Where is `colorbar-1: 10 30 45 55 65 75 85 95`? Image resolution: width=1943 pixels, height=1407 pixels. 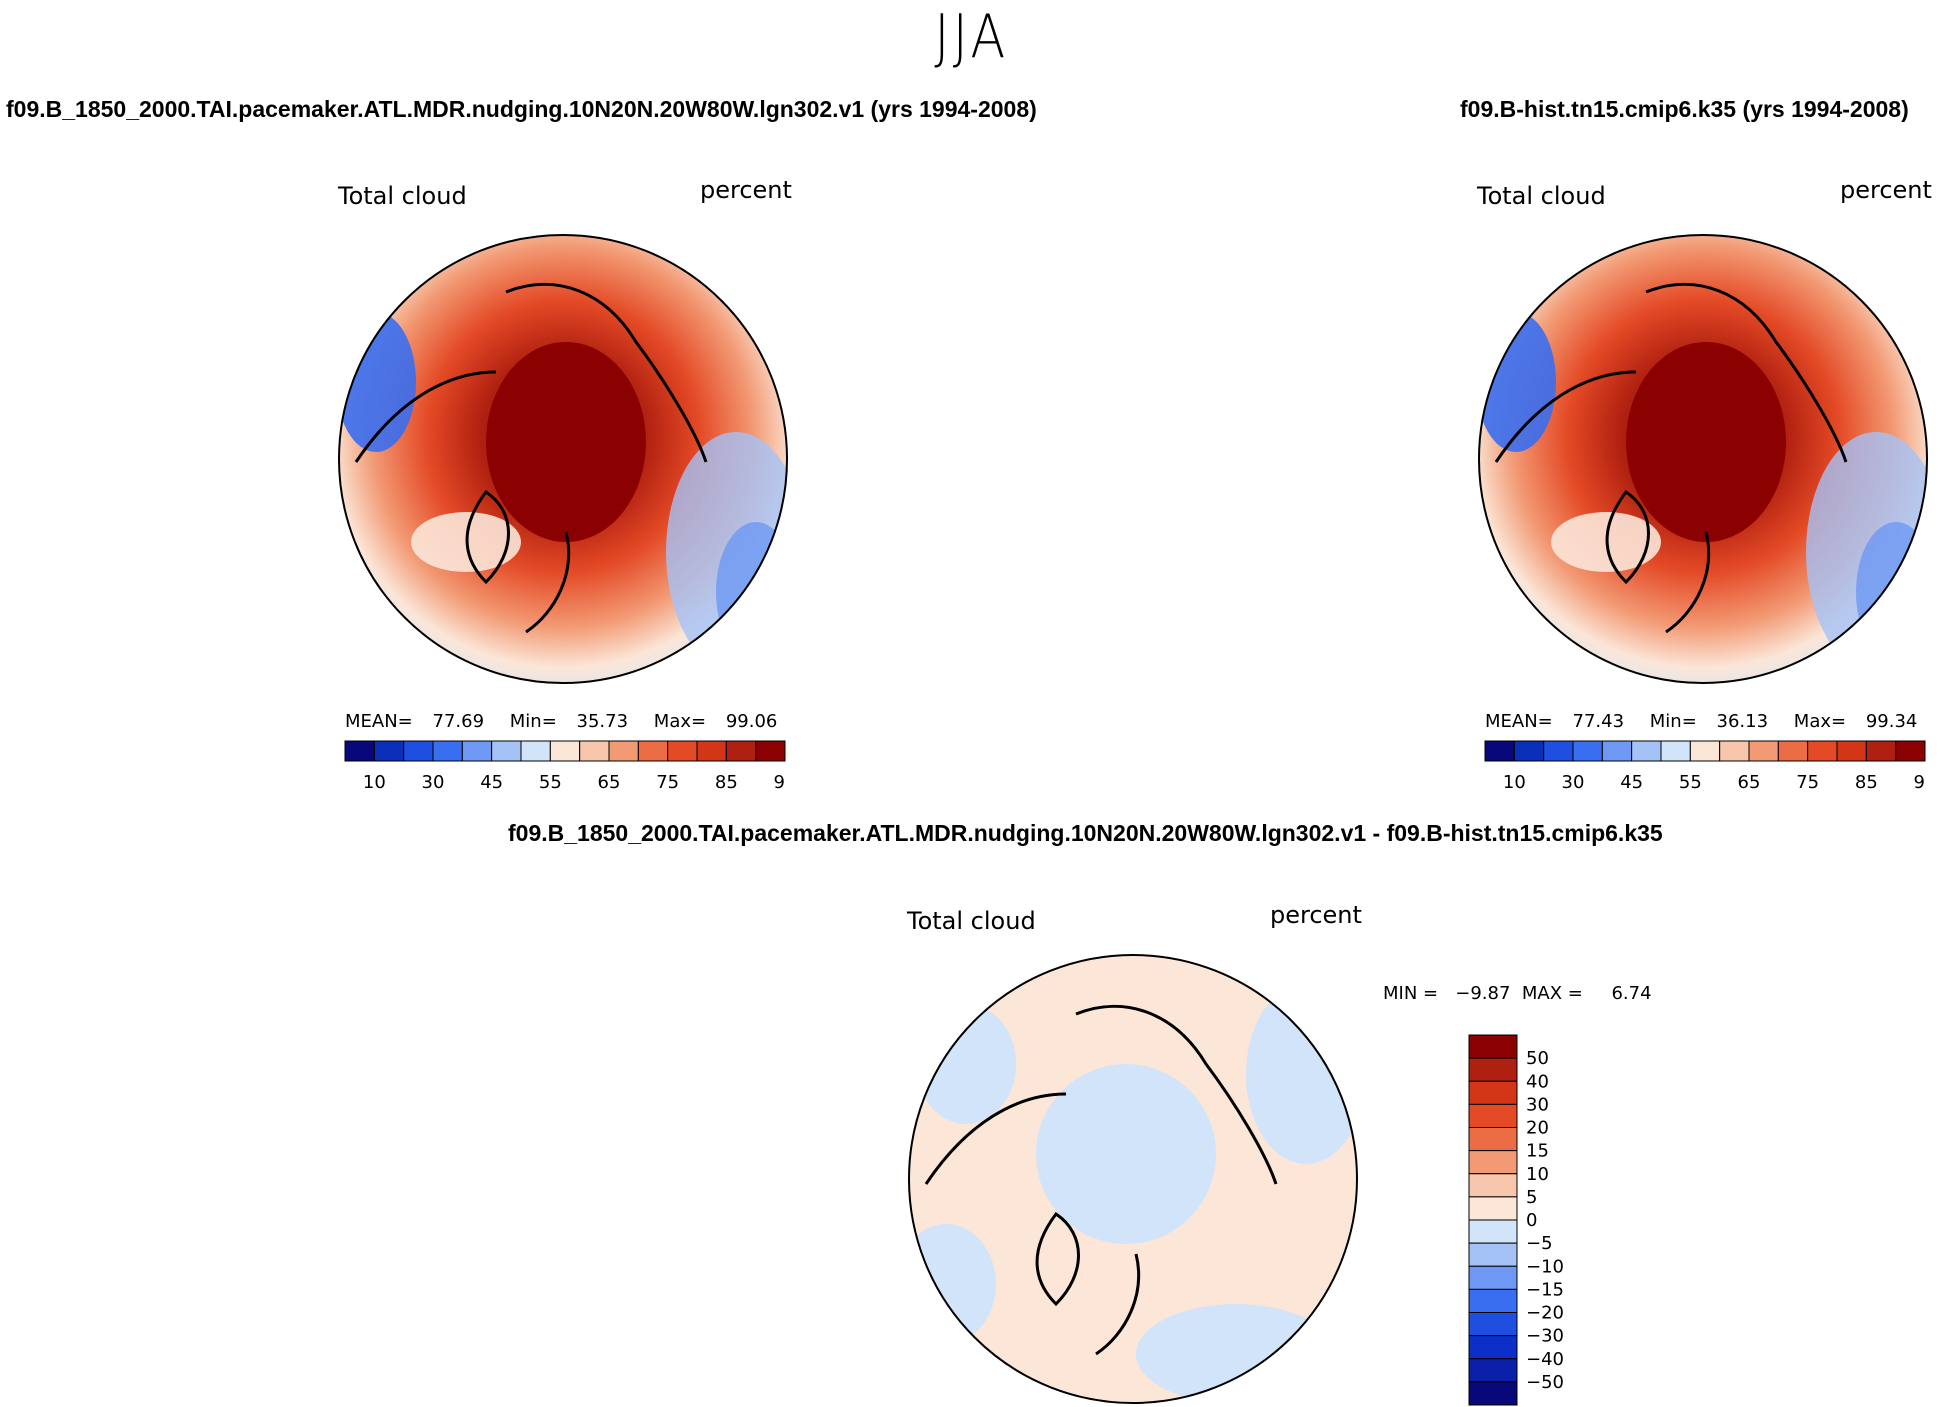
colorbar-1: 10 30 45 55 65 75 85 95 is located at coordinates (565, 766).